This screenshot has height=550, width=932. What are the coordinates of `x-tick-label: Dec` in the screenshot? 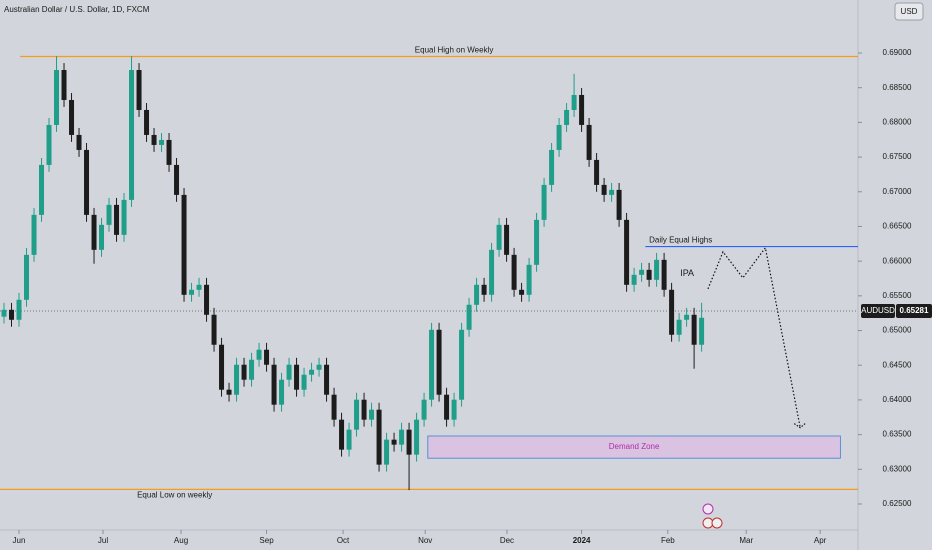 It's located at (507, 540).